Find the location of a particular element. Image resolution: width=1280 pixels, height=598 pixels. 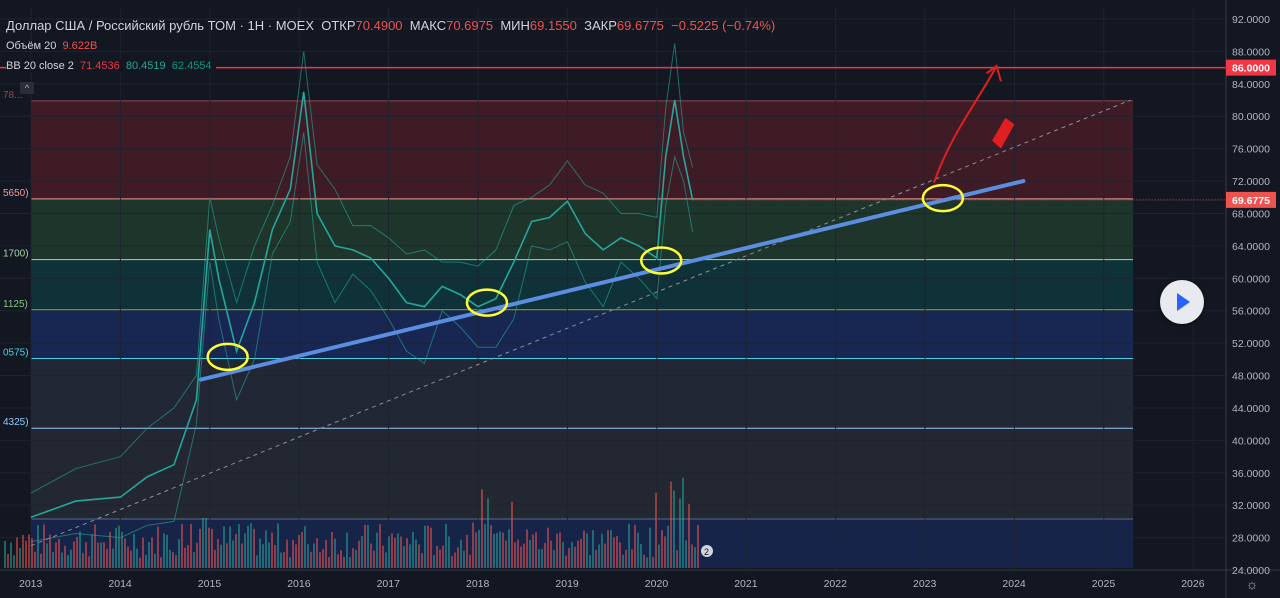

bb-lower-value: 62.4554 is located at coordinates (191, 66).